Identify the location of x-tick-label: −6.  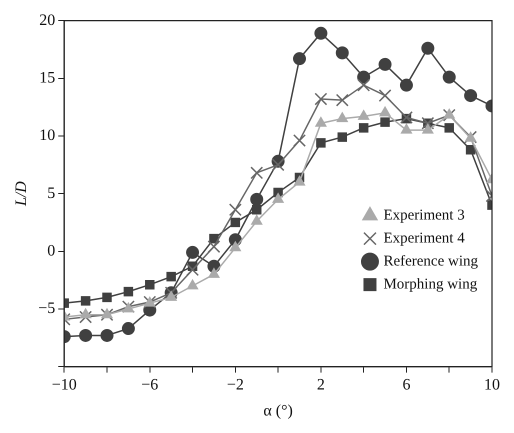
(149, 385).